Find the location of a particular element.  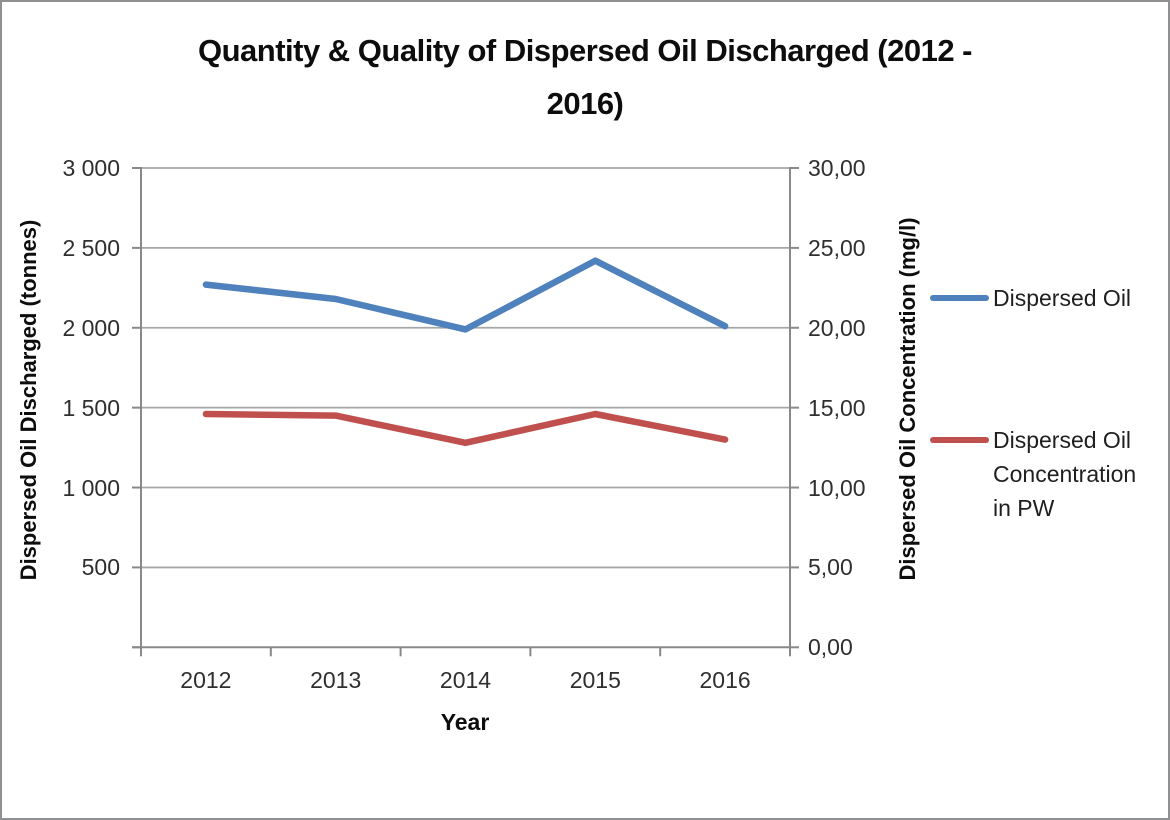

right-axis-tick-label: 10,00 is located at coordinates (837, 487).